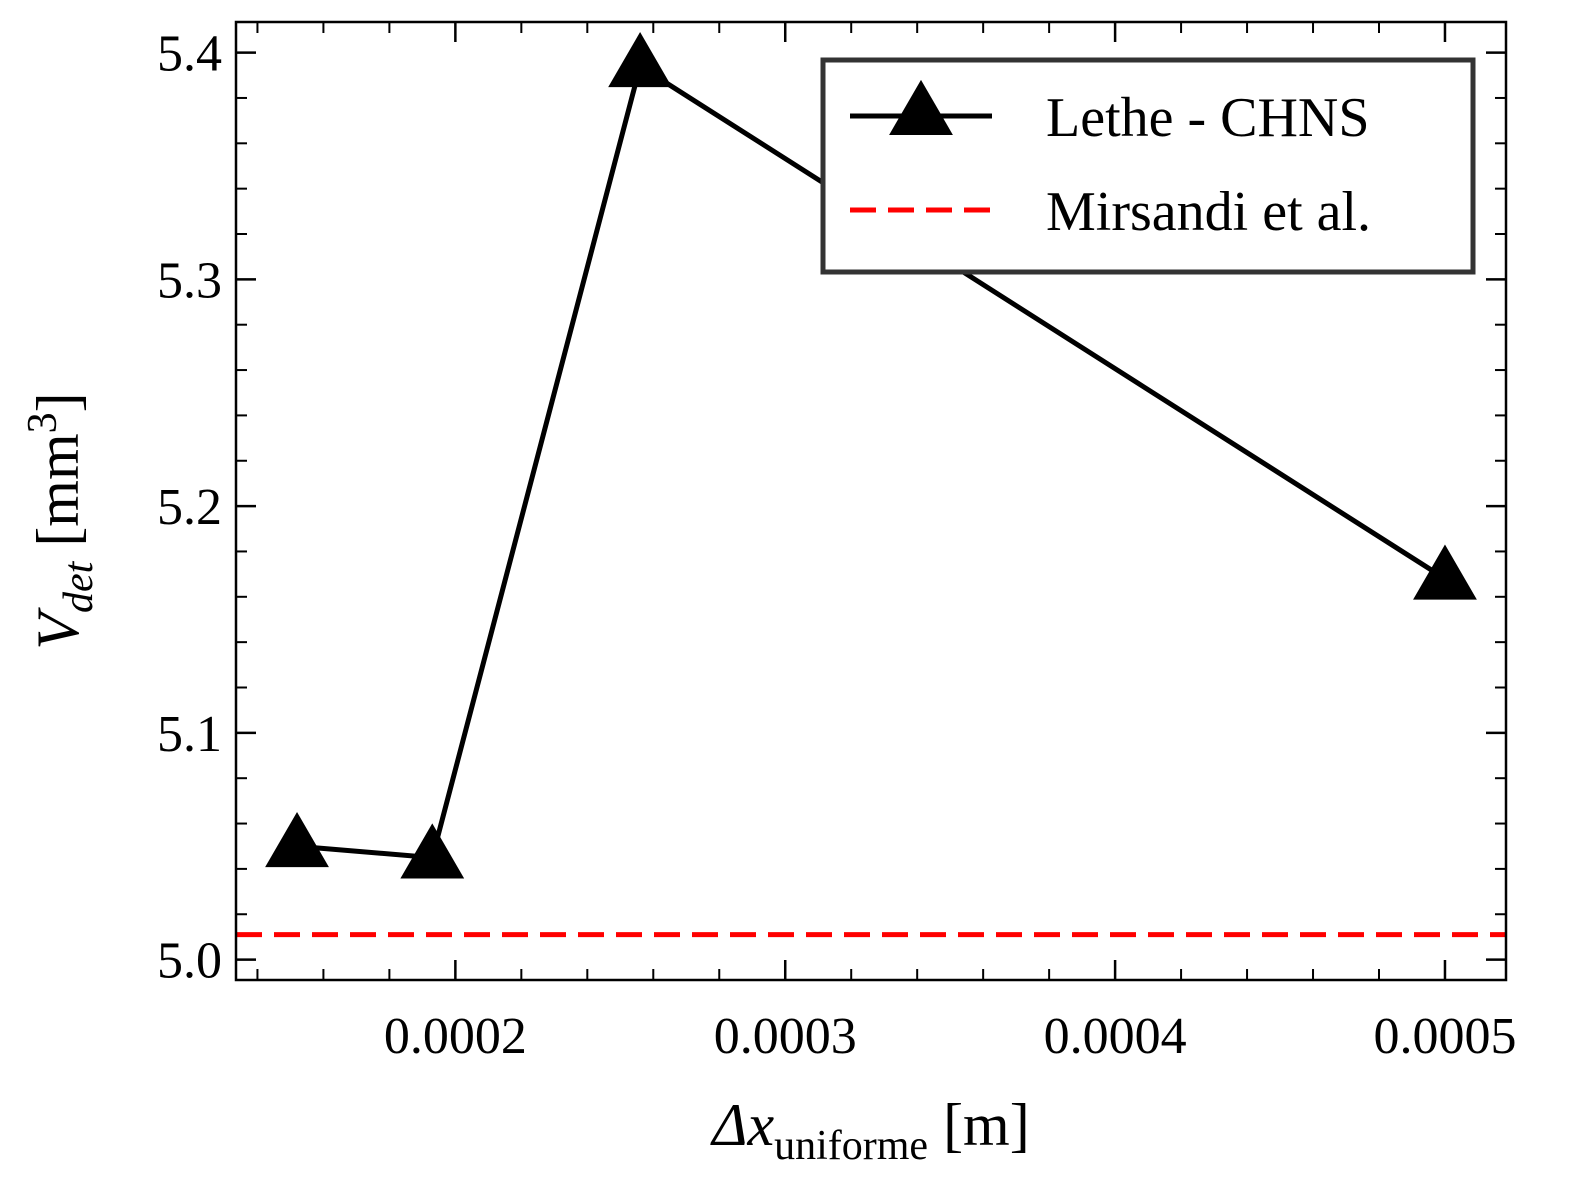  I want to click on legend-marker-lethe-chns, so click(921, 107).